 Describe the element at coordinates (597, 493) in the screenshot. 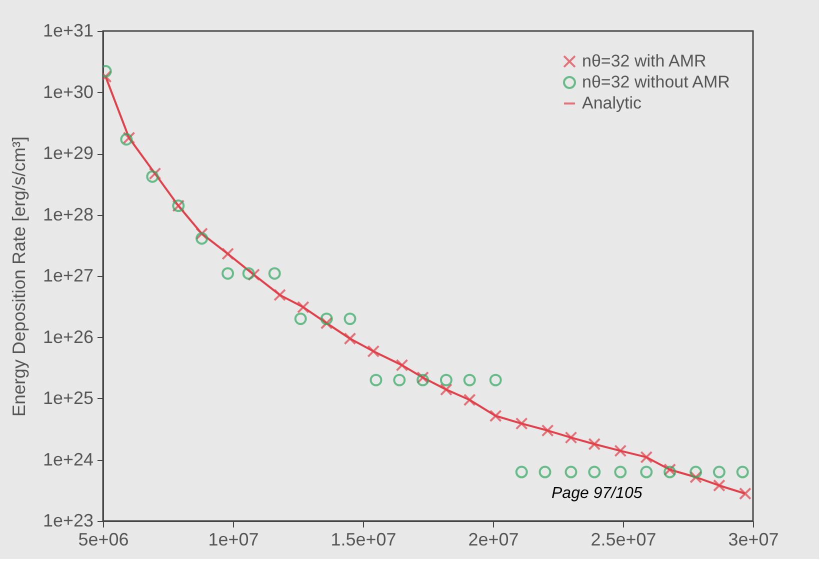

I see `annotation: Page 97/105` at that location.